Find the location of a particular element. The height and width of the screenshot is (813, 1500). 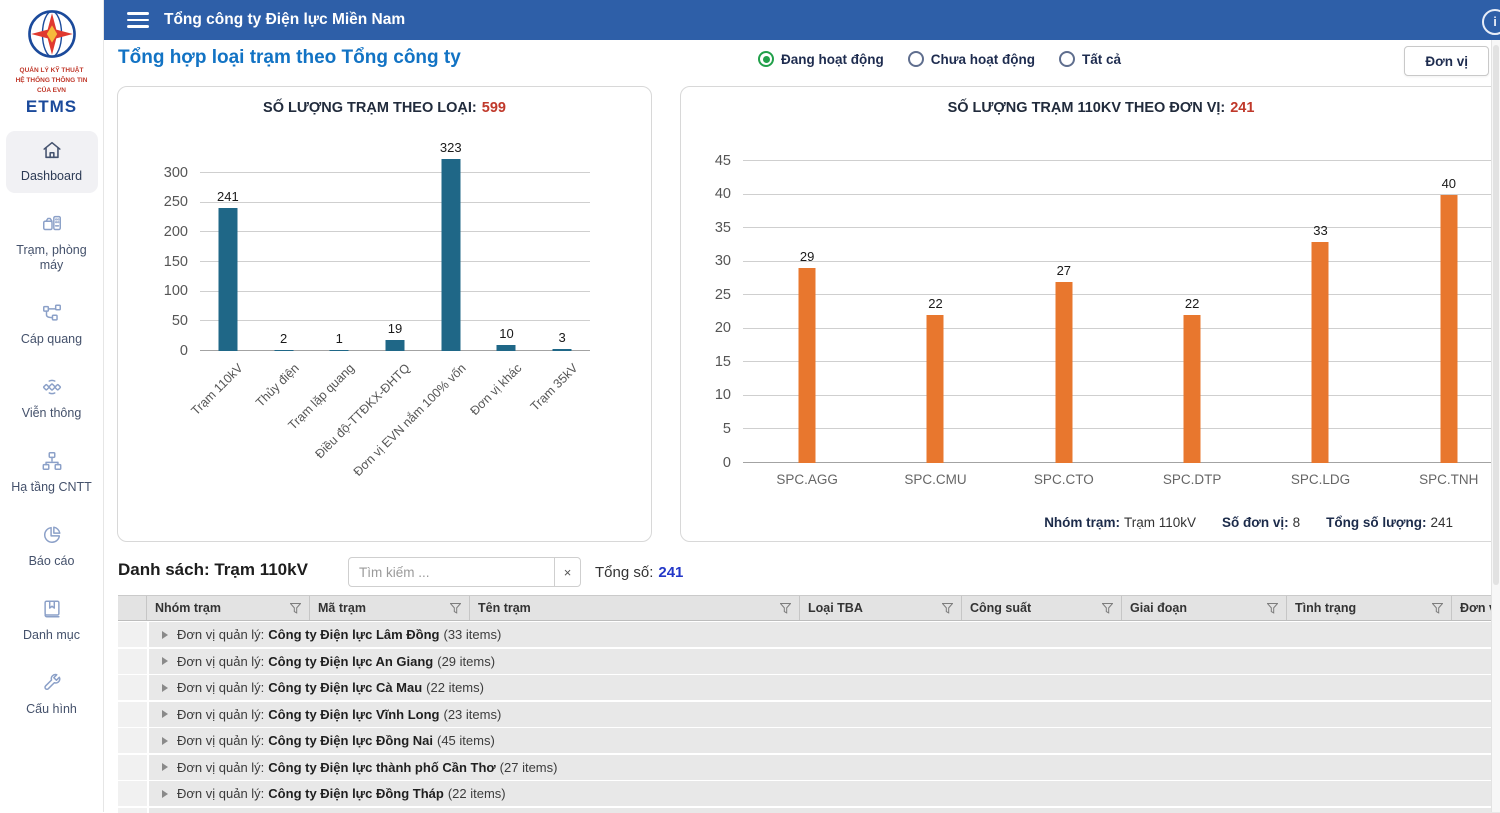

info-icon: i is located at coordinates (1491, 22).